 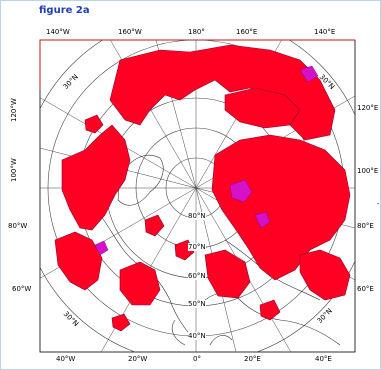 I want to click on lon-label-top-4: 160°E, so click(x=247, y=32).